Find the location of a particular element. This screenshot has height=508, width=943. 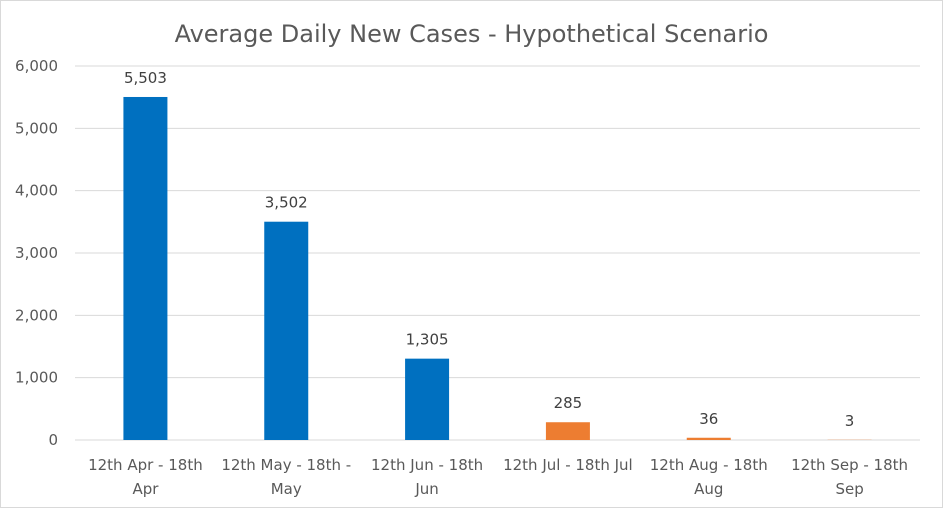

y-tick-label: 0 is located at coordinates (53, 440).